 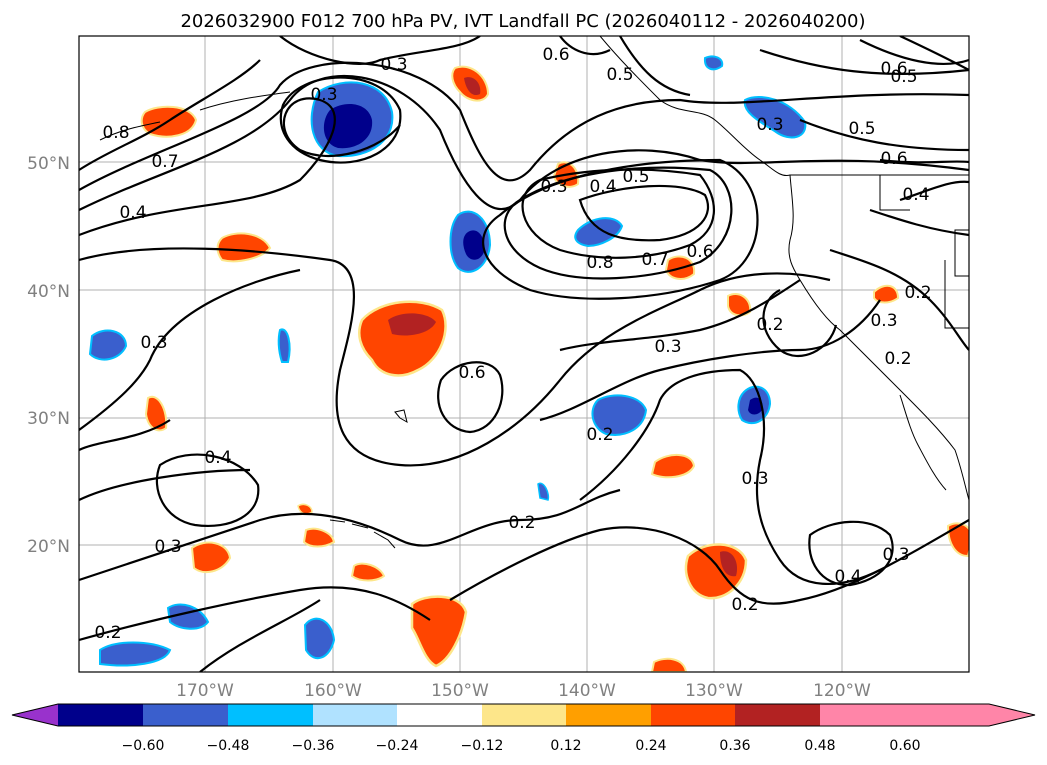 I want to click on contour-0p3-east, so click(x=680, y=315).